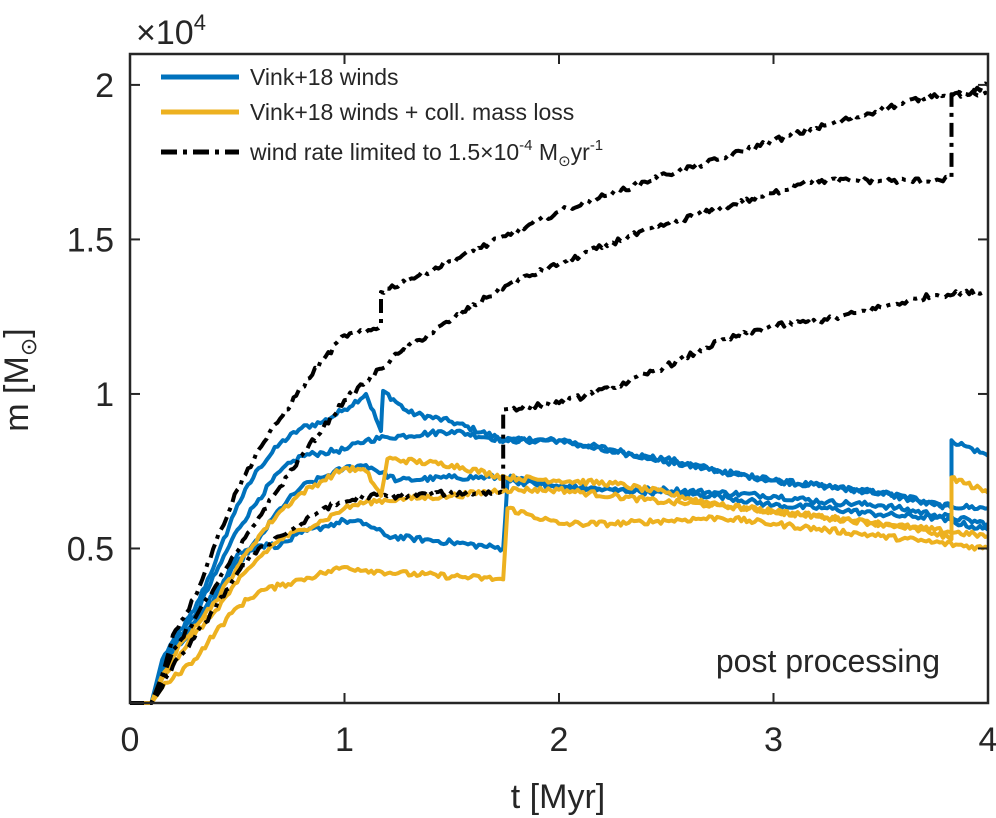  I want to click on legend-entry-wind-rate-limited: wind rate limited to 1.5×10-4 M⊙yr-1, so click(382, 153).